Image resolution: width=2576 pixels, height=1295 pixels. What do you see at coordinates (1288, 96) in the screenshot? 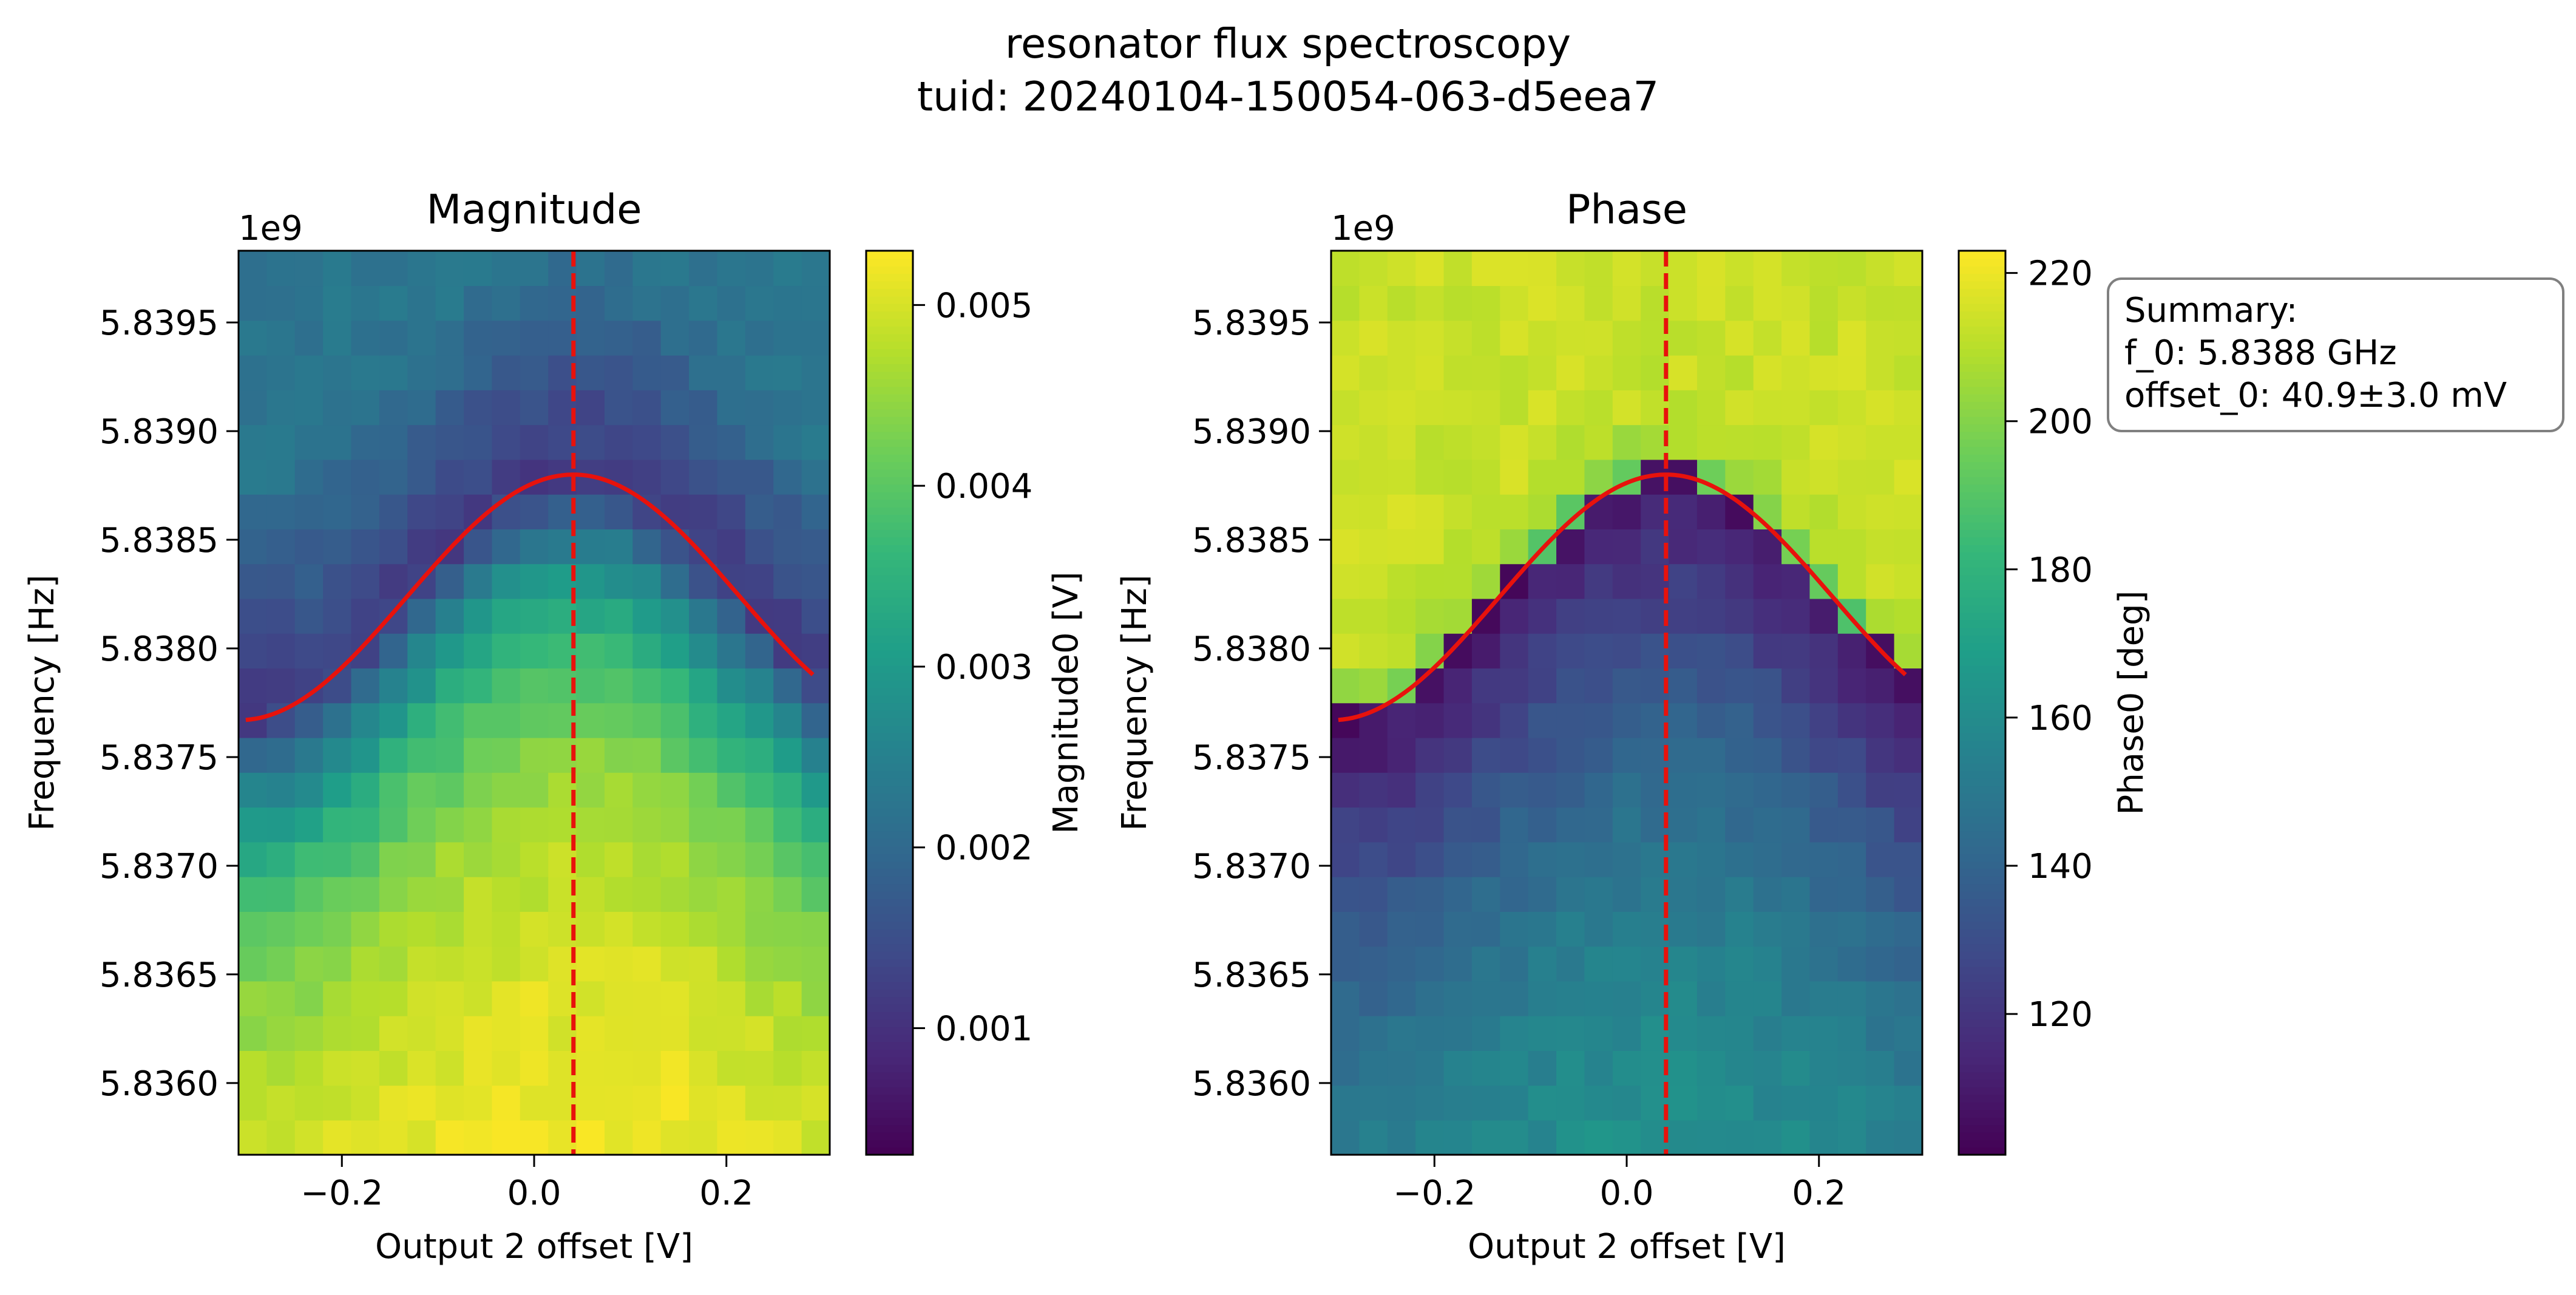
I see `suptitle-line2: tuid: 20240104-150054-063-d5eea7` at bounding box center [1288, 96].